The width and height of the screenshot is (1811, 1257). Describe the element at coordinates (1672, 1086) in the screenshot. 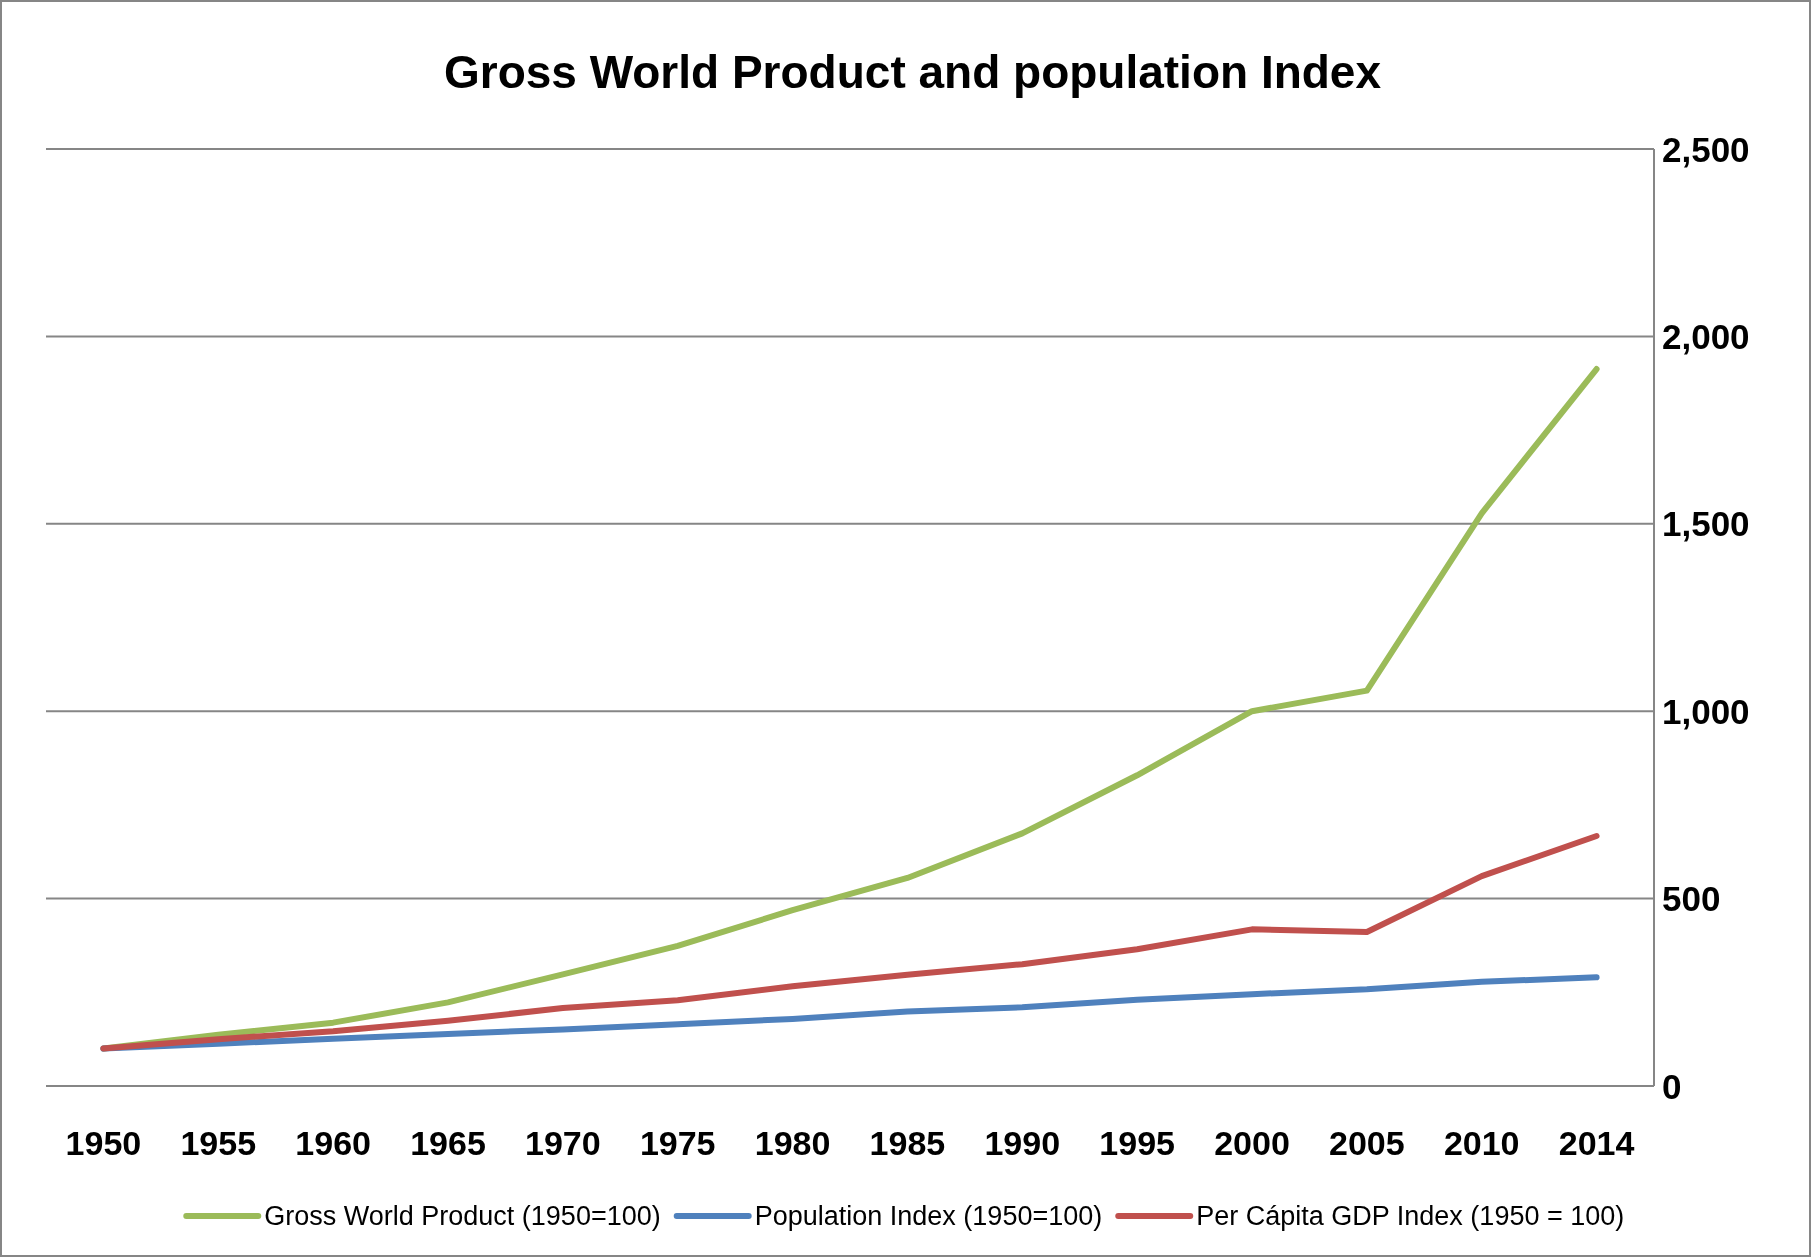

I see `y-tick-label: 0` at that location.